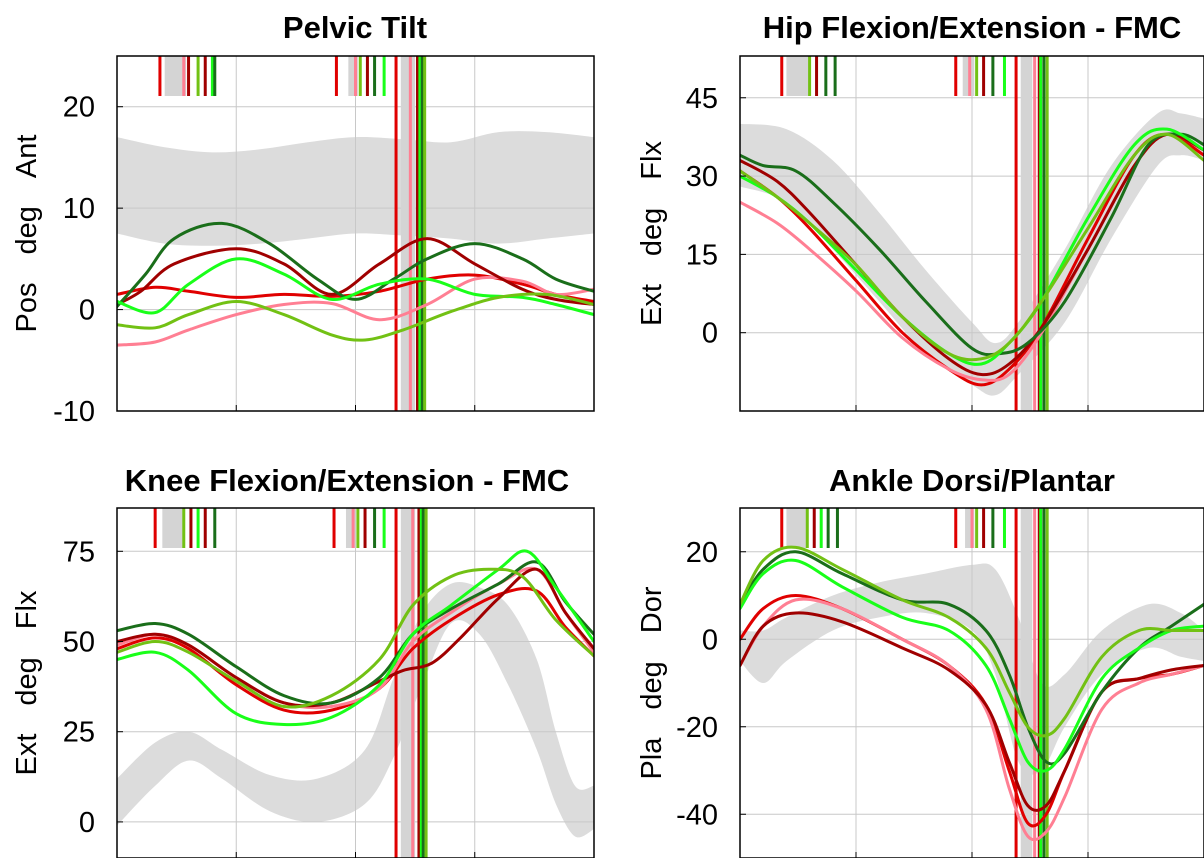 The width and height of the screenshot is (1204, 858). I want to click on y-tick-label: -40, so click(697, 815).